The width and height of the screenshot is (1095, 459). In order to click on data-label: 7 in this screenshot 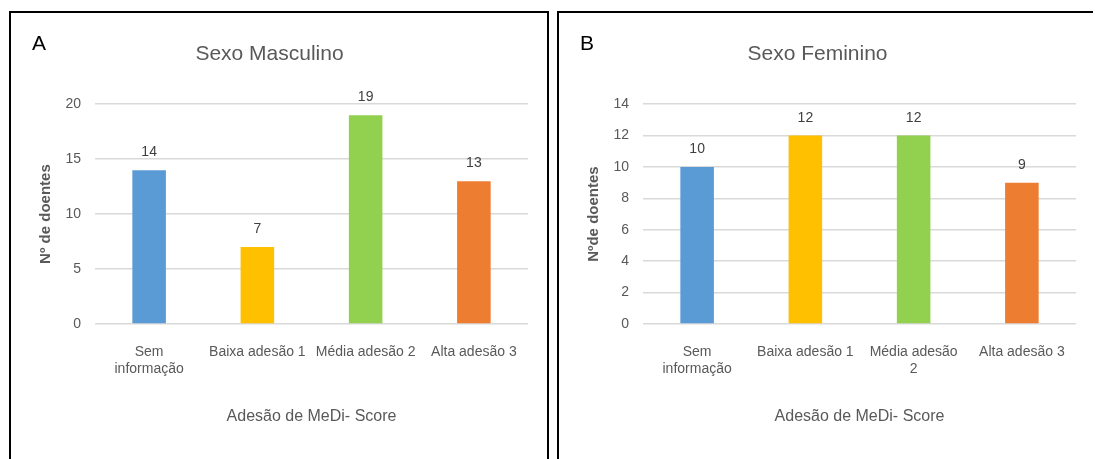, I will do `click(257, 228)`.